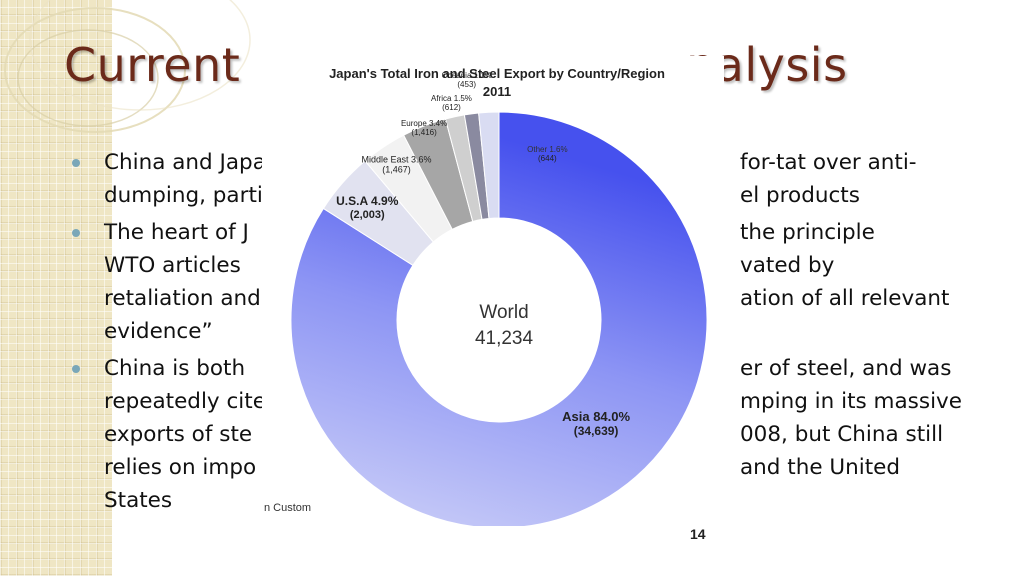  Describe the element at coordinates (807, 232) in the screenshot. I see `bullet-line-tail: the principle` at that location.